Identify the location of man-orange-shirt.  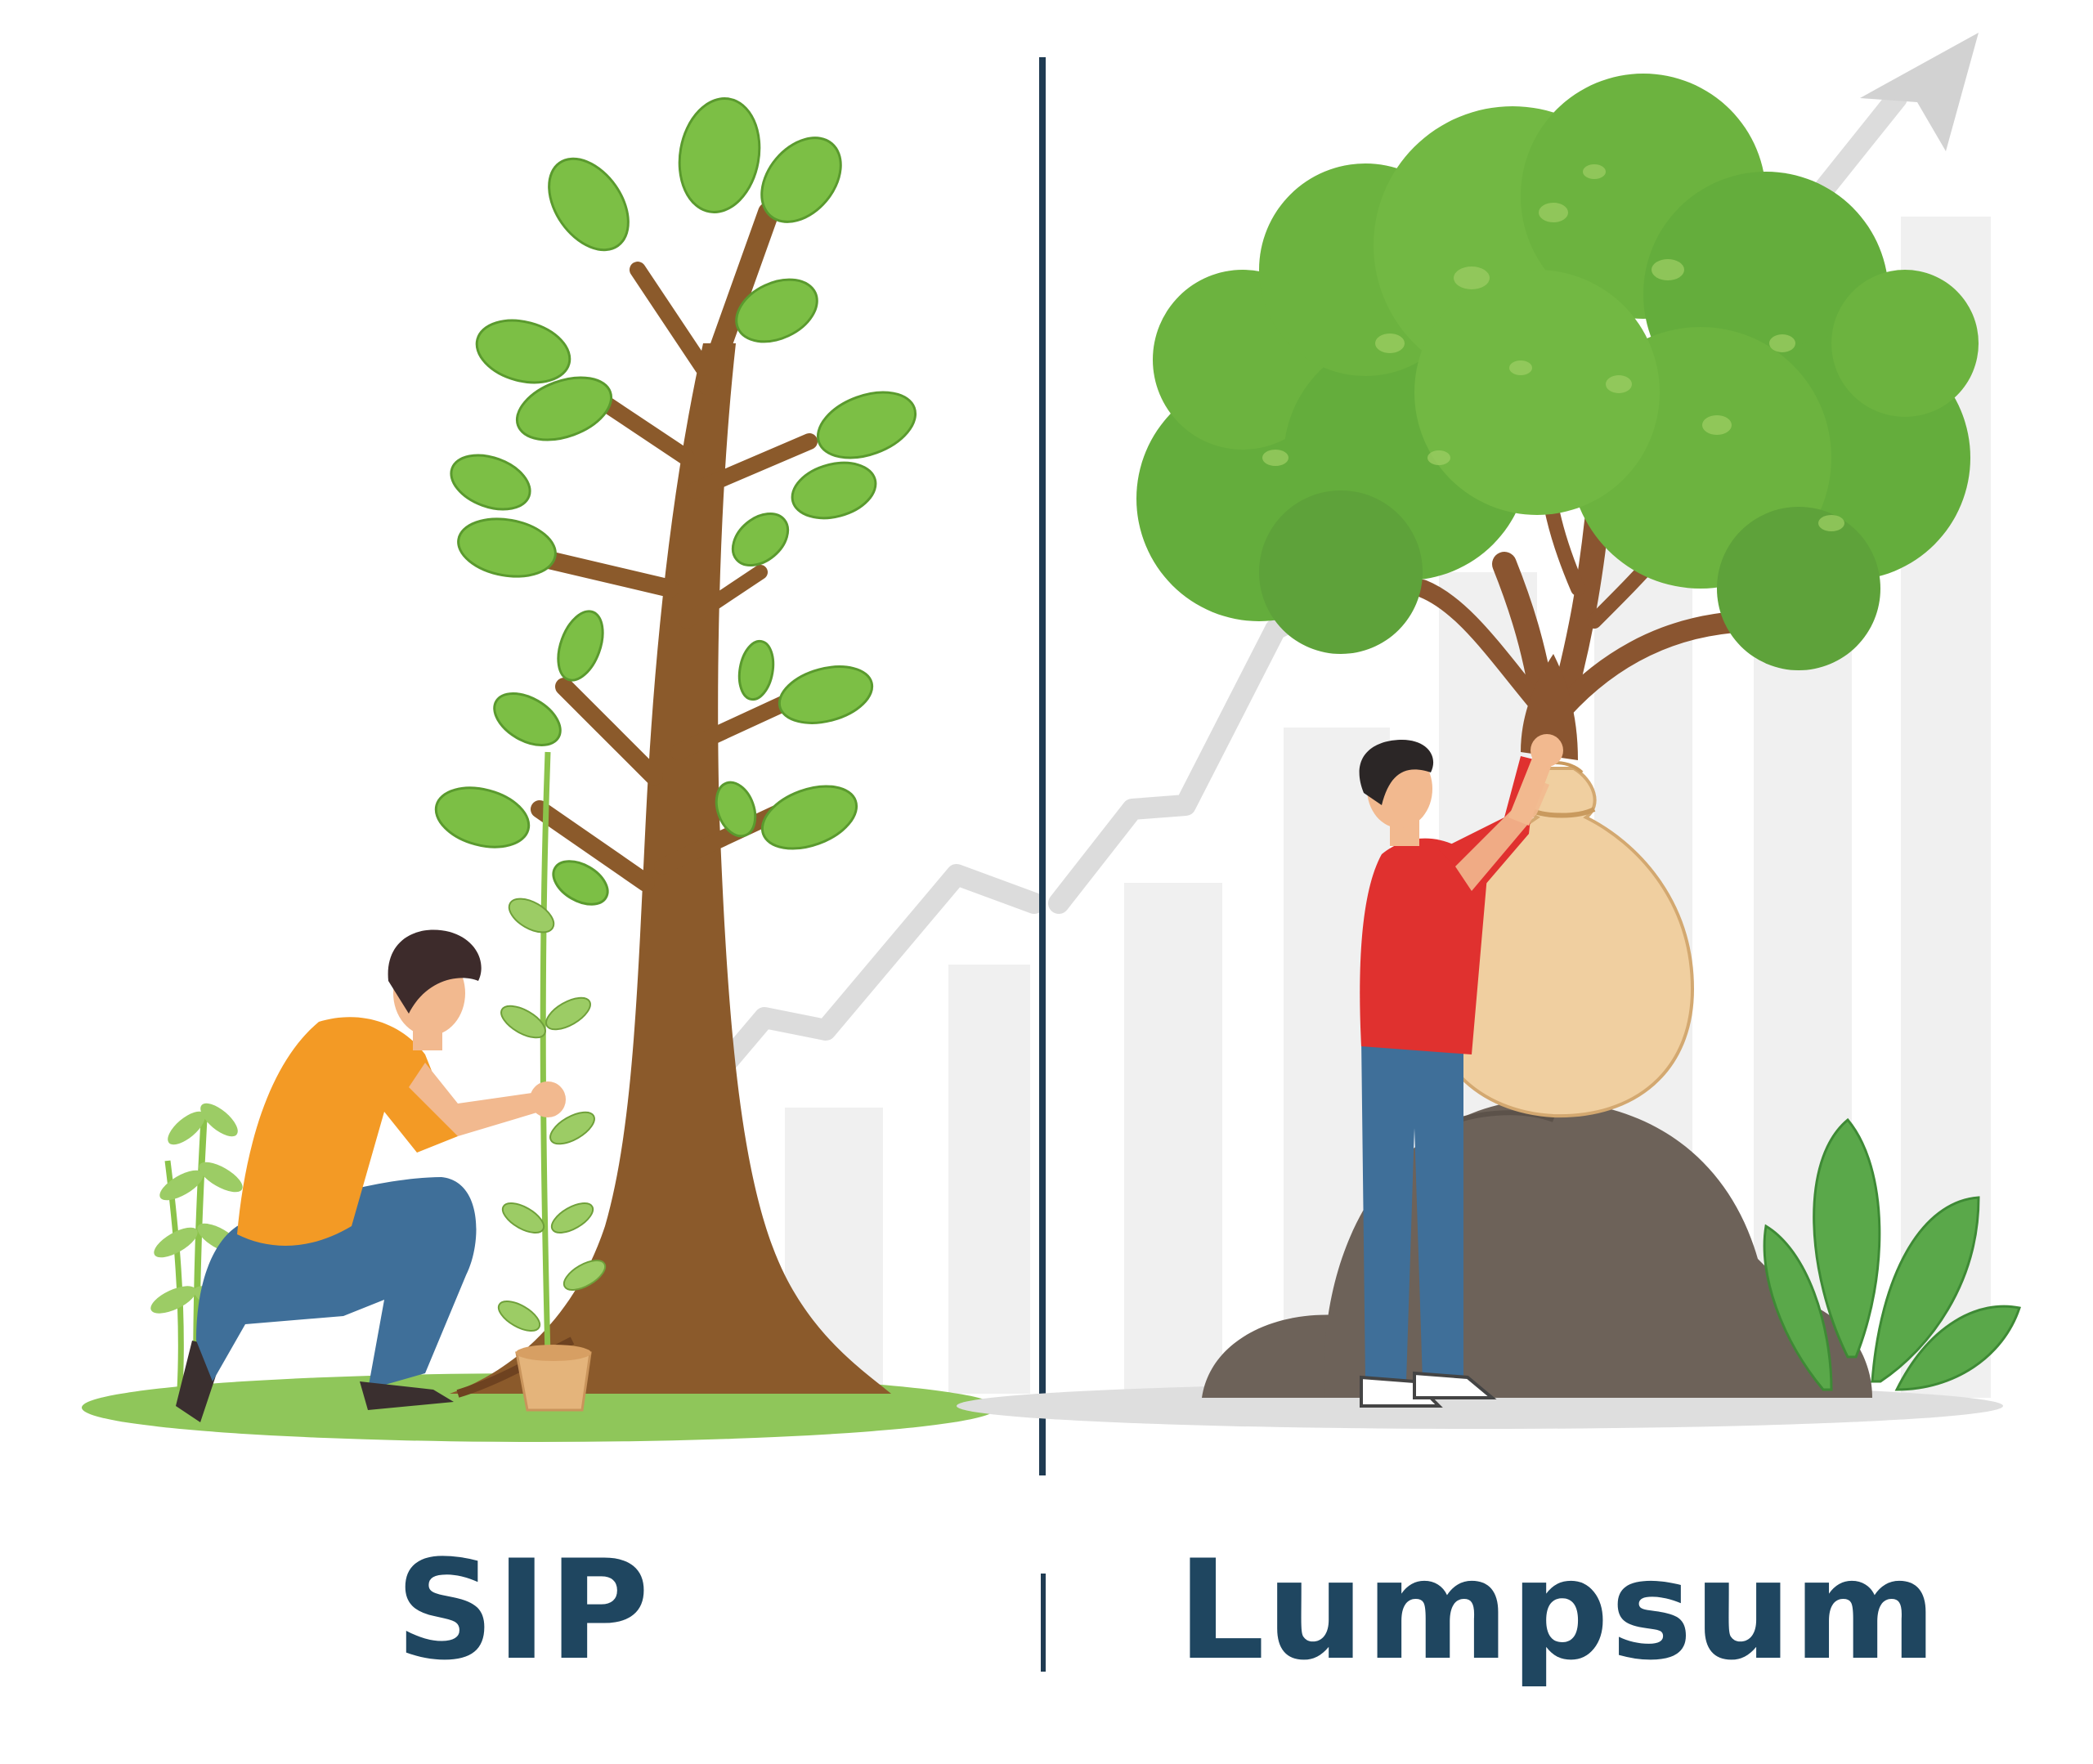
(348, 1131).